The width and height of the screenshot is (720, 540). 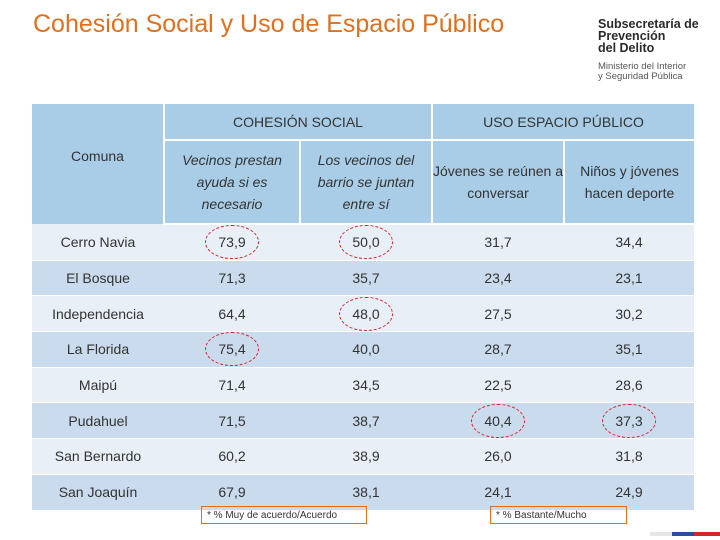 I want to click on value-cell: 67,9, so click(x=232, y=492).